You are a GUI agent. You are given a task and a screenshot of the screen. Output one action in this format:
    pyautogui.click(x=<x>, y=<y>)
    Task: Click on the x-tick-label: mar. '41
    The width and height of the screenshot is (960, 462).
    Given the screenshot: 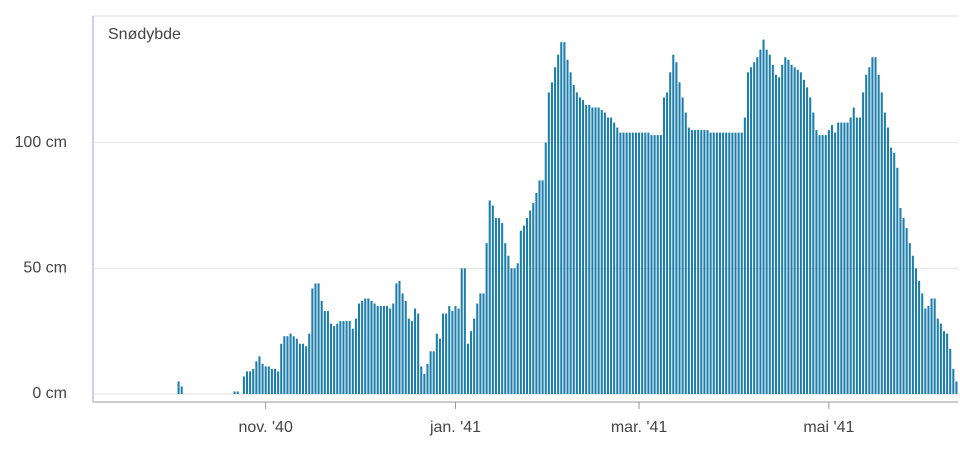 What is the action you would take?
    pyautogui.click(x=639, y=427)
    